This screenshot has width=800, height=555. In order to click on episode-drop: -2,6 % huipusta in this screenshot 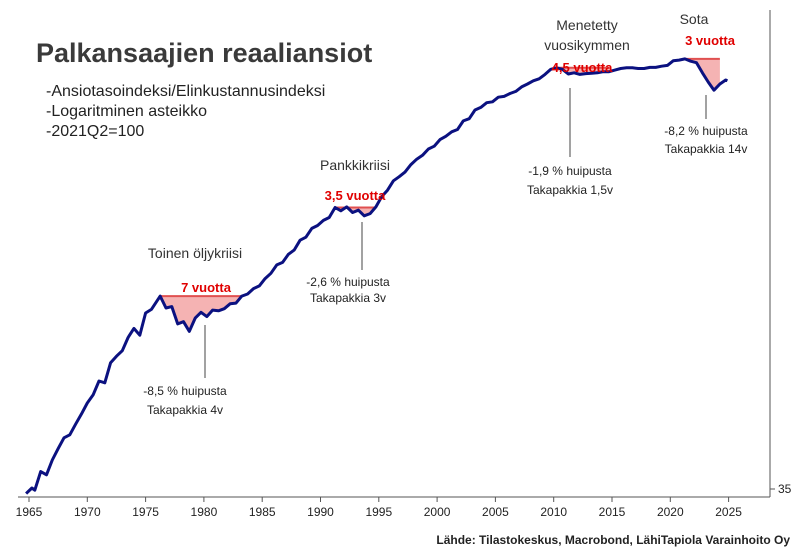, I will do `click(348, 282)`.